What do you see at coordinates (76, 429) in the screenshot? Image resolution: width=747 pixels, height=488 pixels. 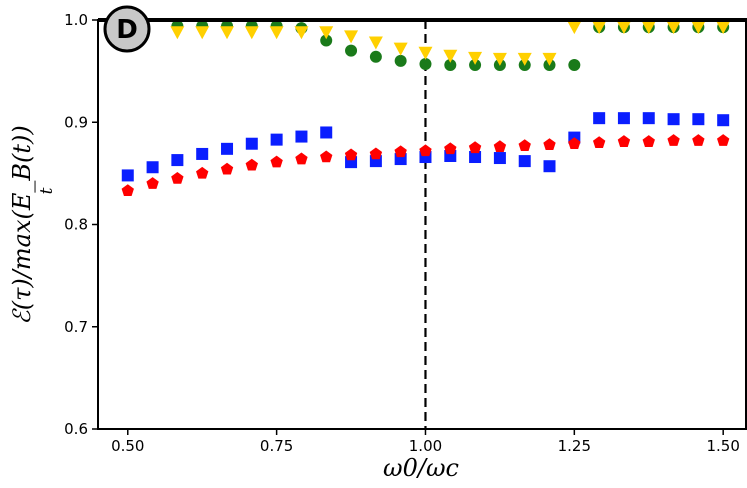 I see `y-tick-label: 0.6` at bounding box center [76, 429].